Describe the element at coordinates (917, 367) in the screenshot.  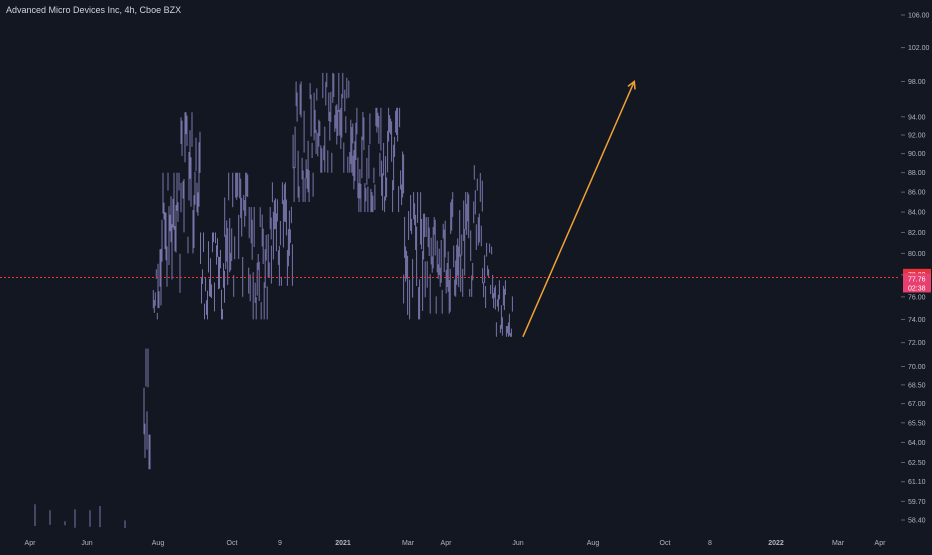
I see `y-tick-label: 70.00` at that location.